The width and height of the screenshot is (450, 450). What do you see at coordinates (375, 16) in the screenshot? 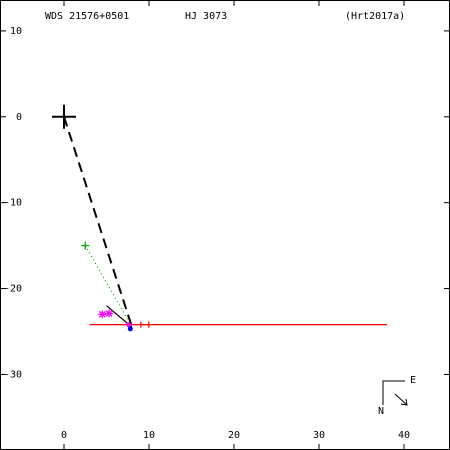
I see `reference: (Hrt2017a)` at bounding box center [375, 16].